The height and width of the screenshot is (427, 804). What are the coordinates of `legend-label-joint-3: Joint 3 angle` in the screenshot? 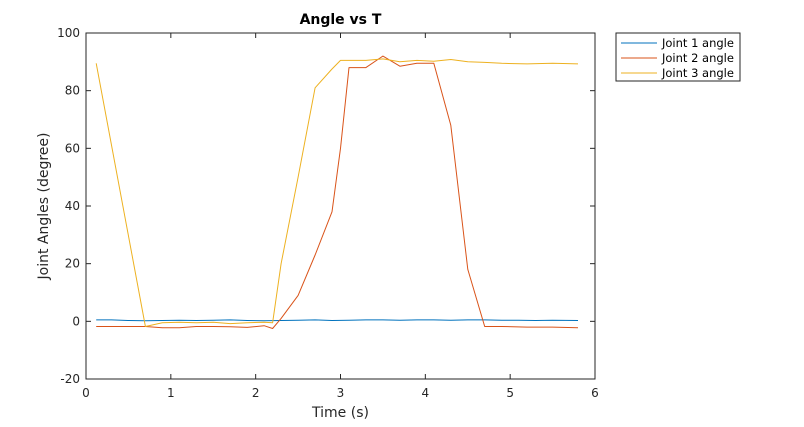 It's located at (697, 73).